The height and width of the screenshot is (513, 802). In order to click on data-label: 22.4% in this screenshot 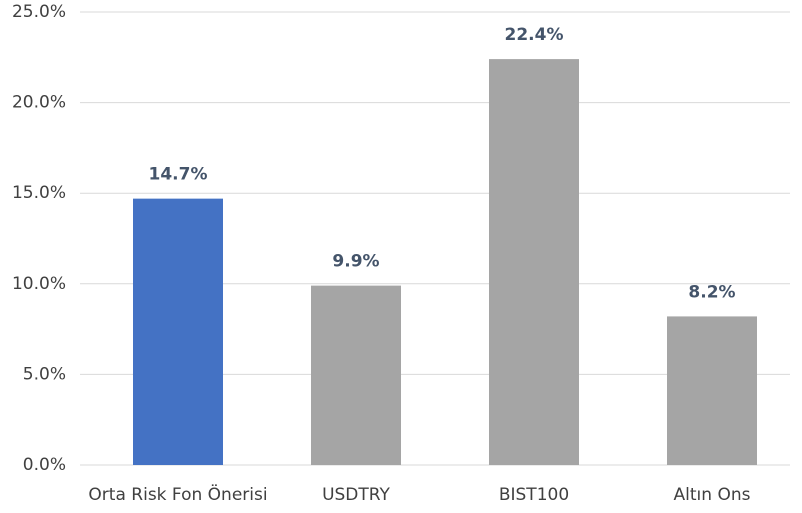, I will do `click(534, 35)`.